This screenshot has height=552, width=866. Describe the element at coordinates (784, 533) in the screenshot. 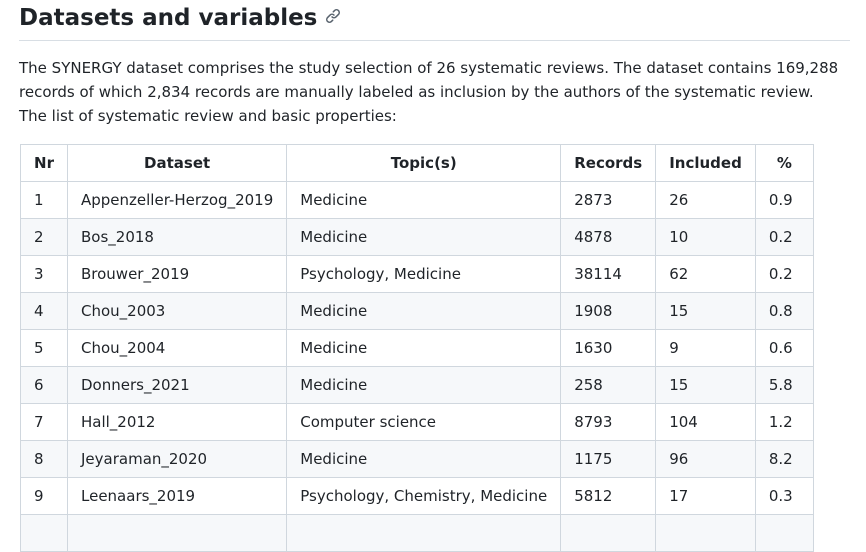

I see `cell-percent` at that location.